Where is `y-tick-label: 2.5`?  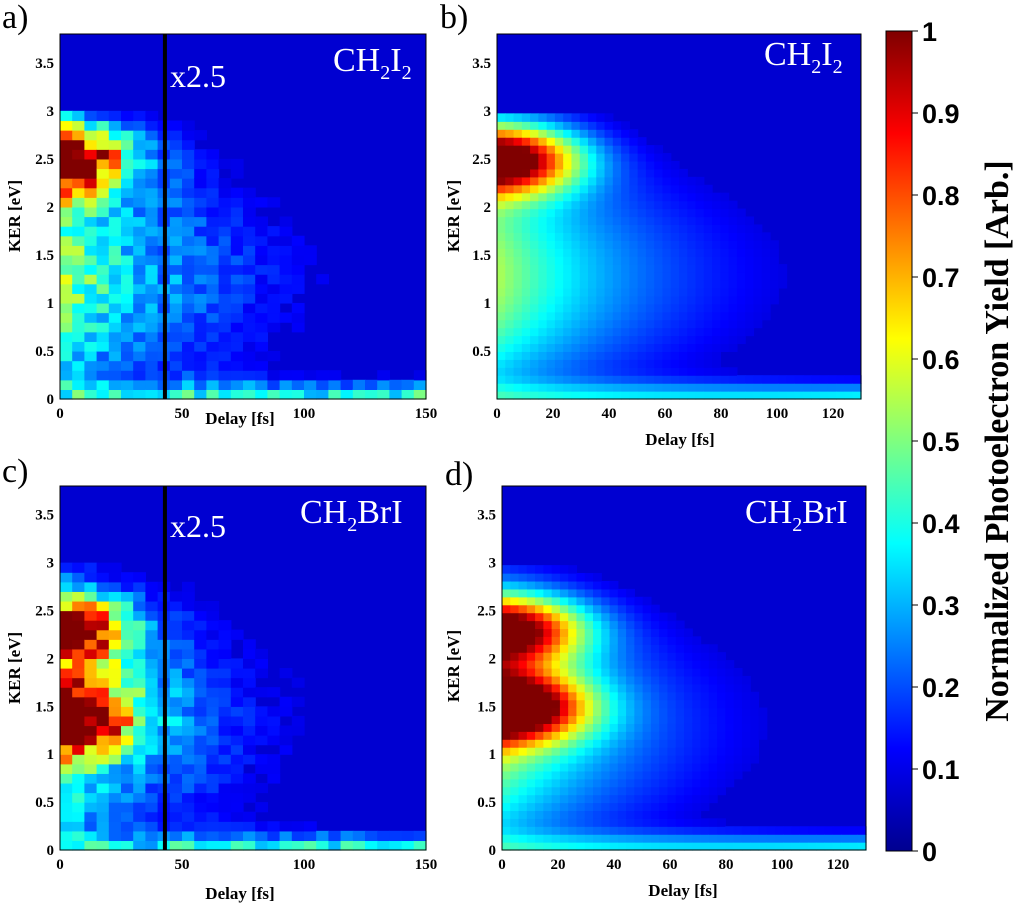
y-tick-label: 2.5 is located at coordinates (44, 160).